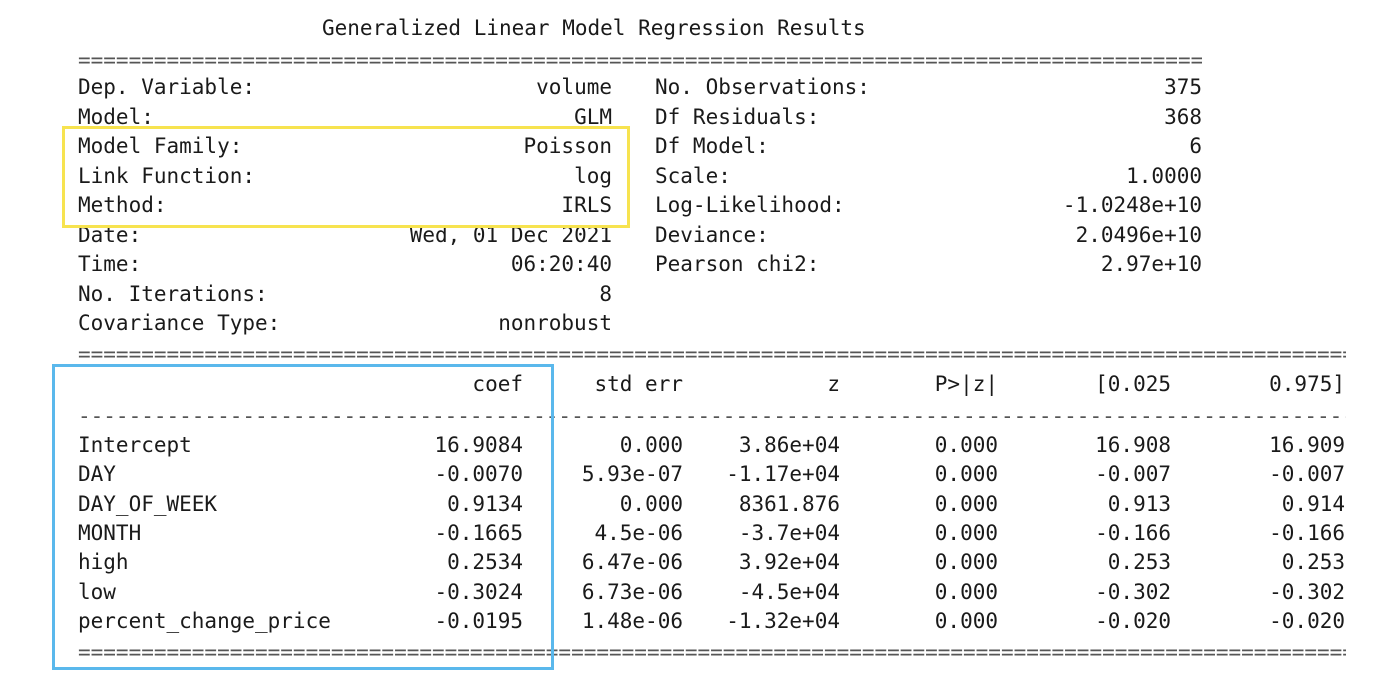  I want to click on summary-value: 6, so click(1195, 146).